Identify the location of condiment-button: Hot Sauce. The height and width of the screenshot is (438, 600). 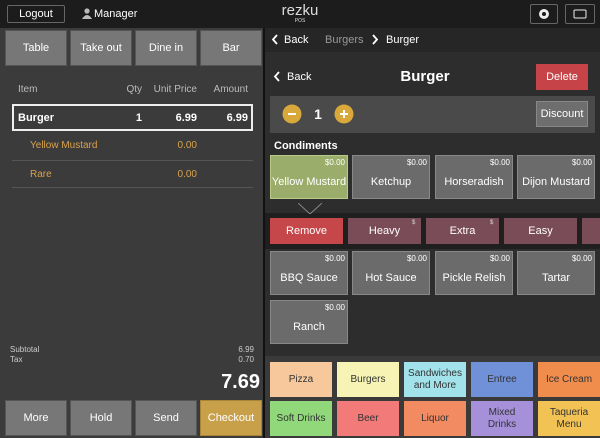
(391, 273).